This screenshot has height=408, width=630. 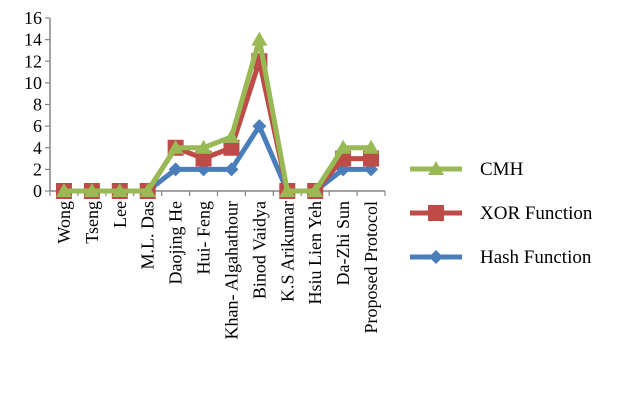 I want to click on y-tick-label: 14, so click(x=33, y=40).